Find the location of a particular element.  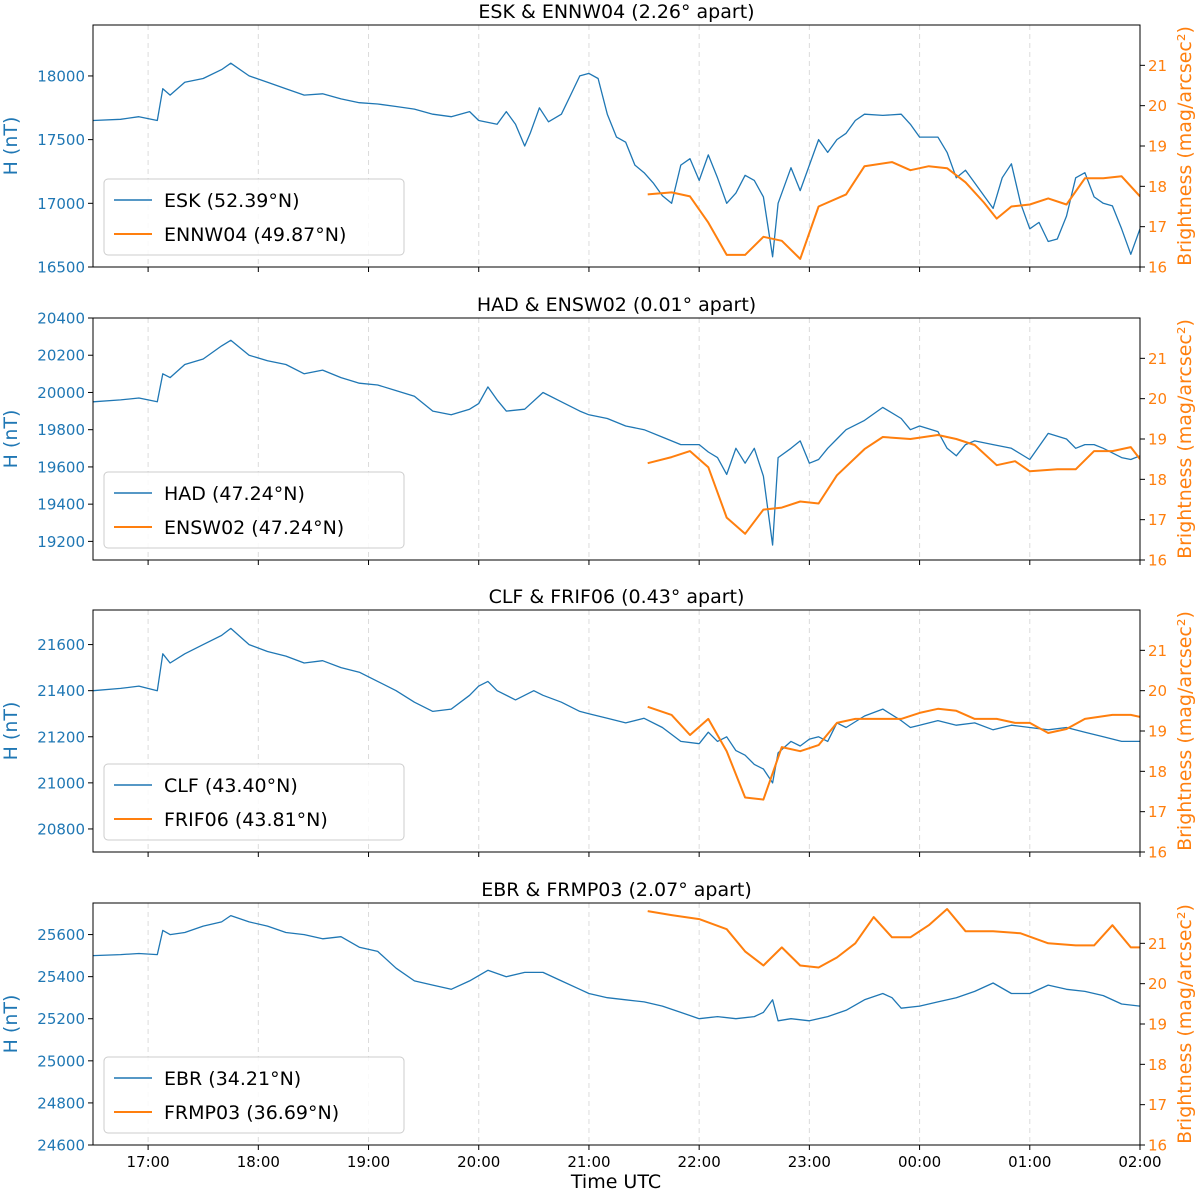

legend: HAD (47.24°N) ENSW02 (47.24°N) is located at coordinates (254, 510).